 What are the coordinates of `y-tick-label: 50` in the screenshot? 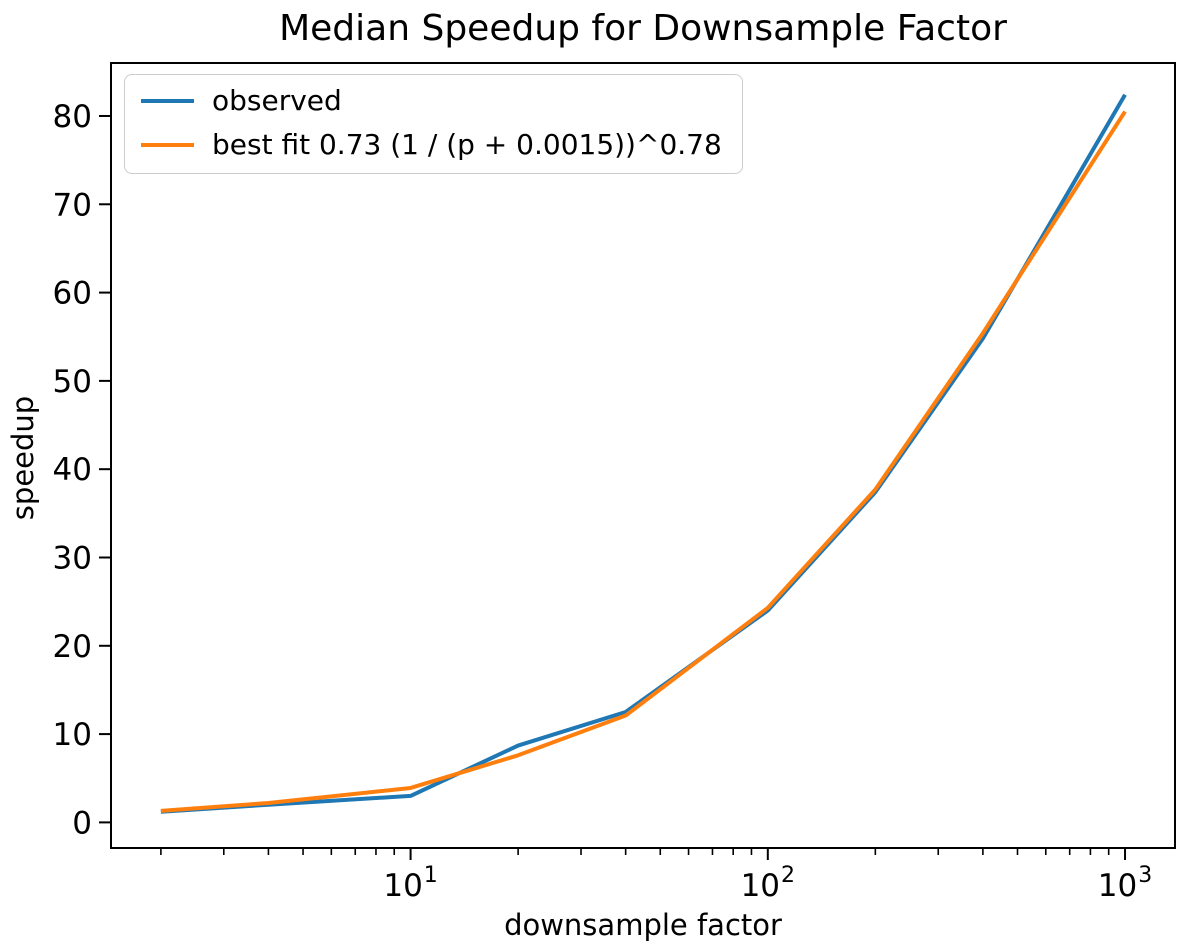 It's located at (72, 382).